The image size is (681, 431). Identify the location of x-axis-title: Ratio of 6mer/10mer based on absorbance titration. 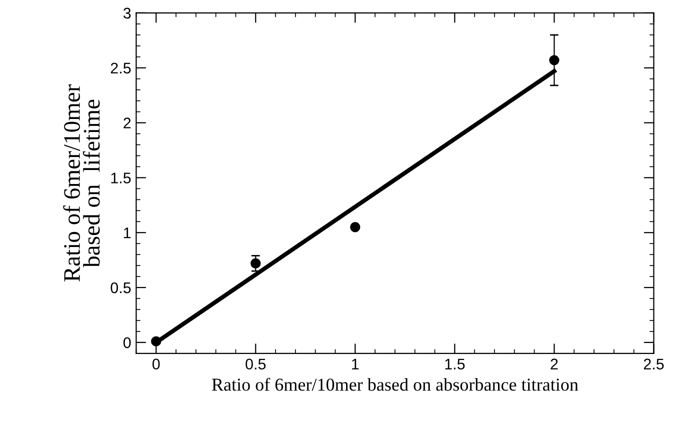
(395, 384).